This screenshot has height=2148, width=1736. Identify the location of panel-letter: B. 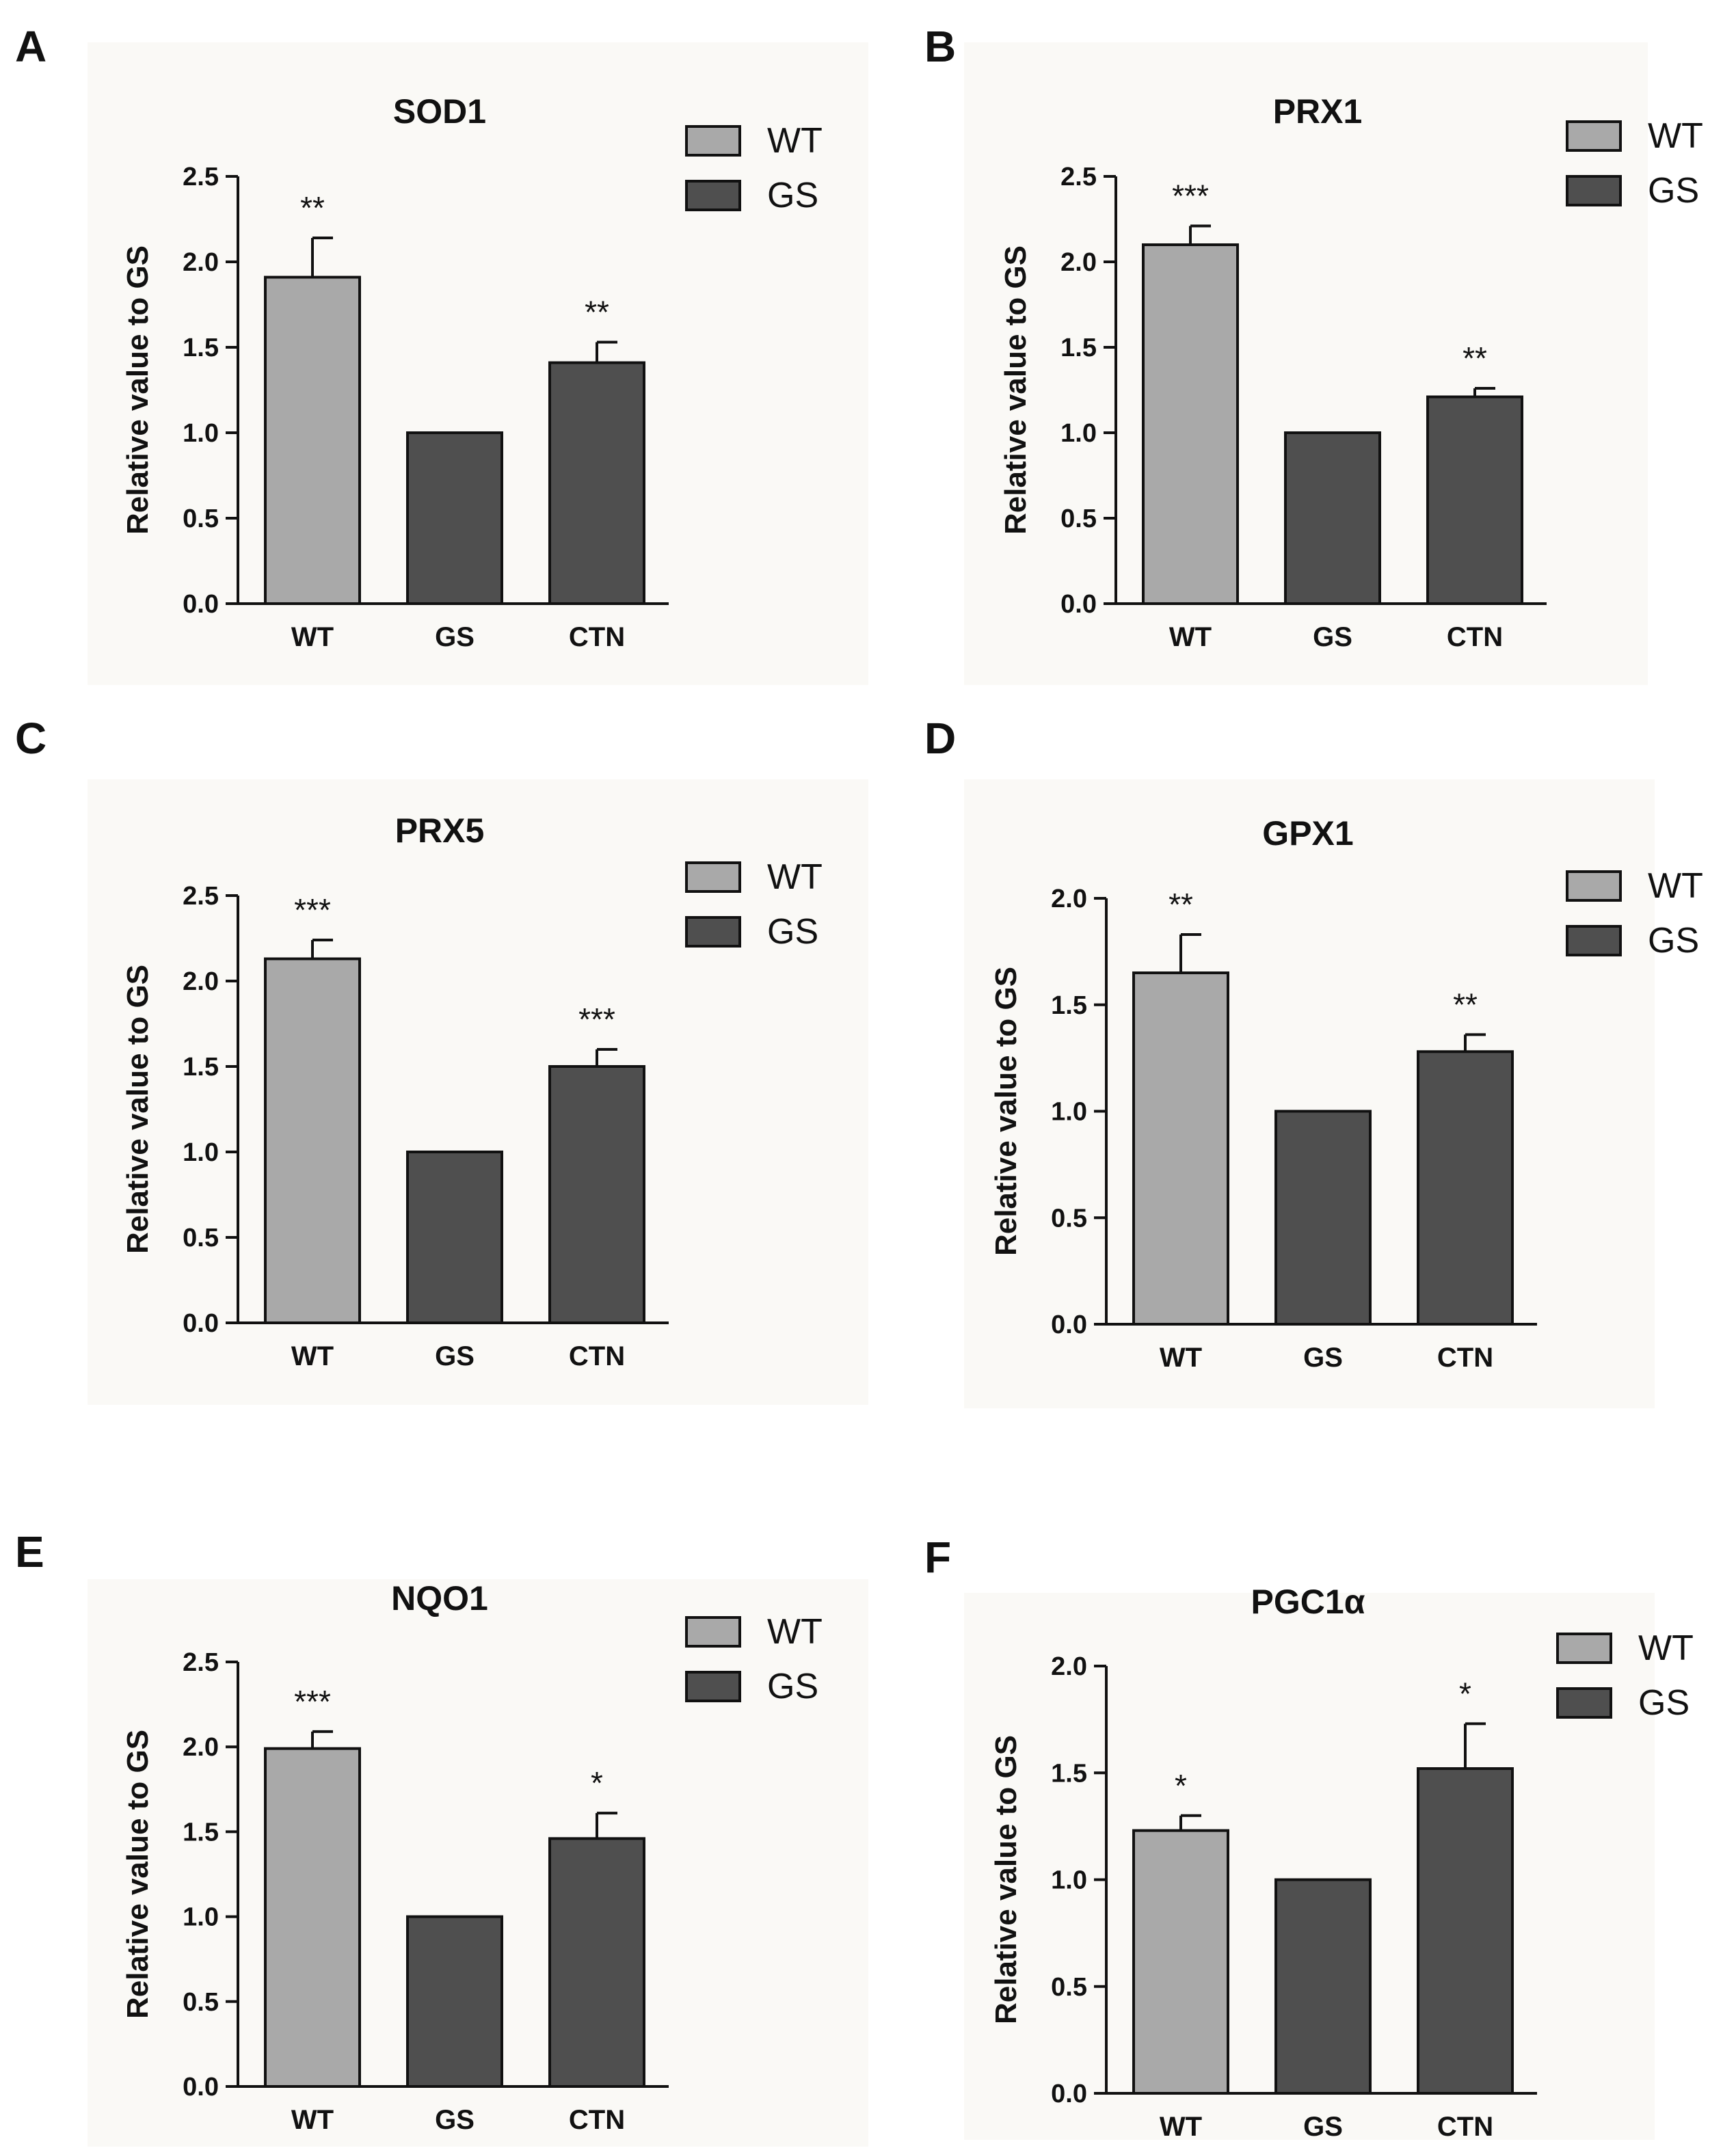
(940, 46).